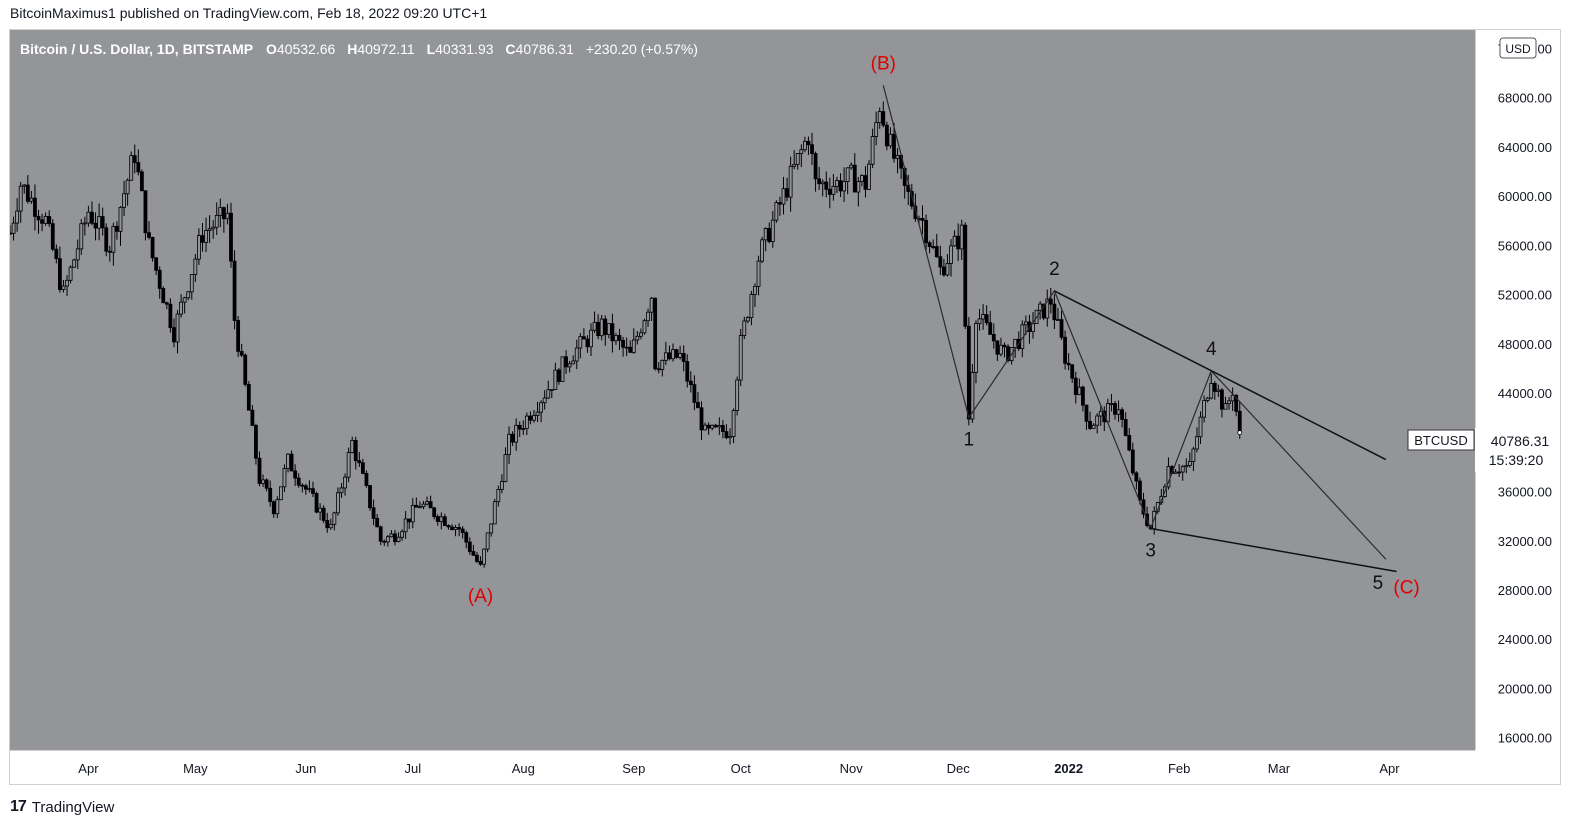  What do you see at coordinates (1220, 375) in the screenshot?
I see `wedge-trendline` at bounding box center [1220, 375].